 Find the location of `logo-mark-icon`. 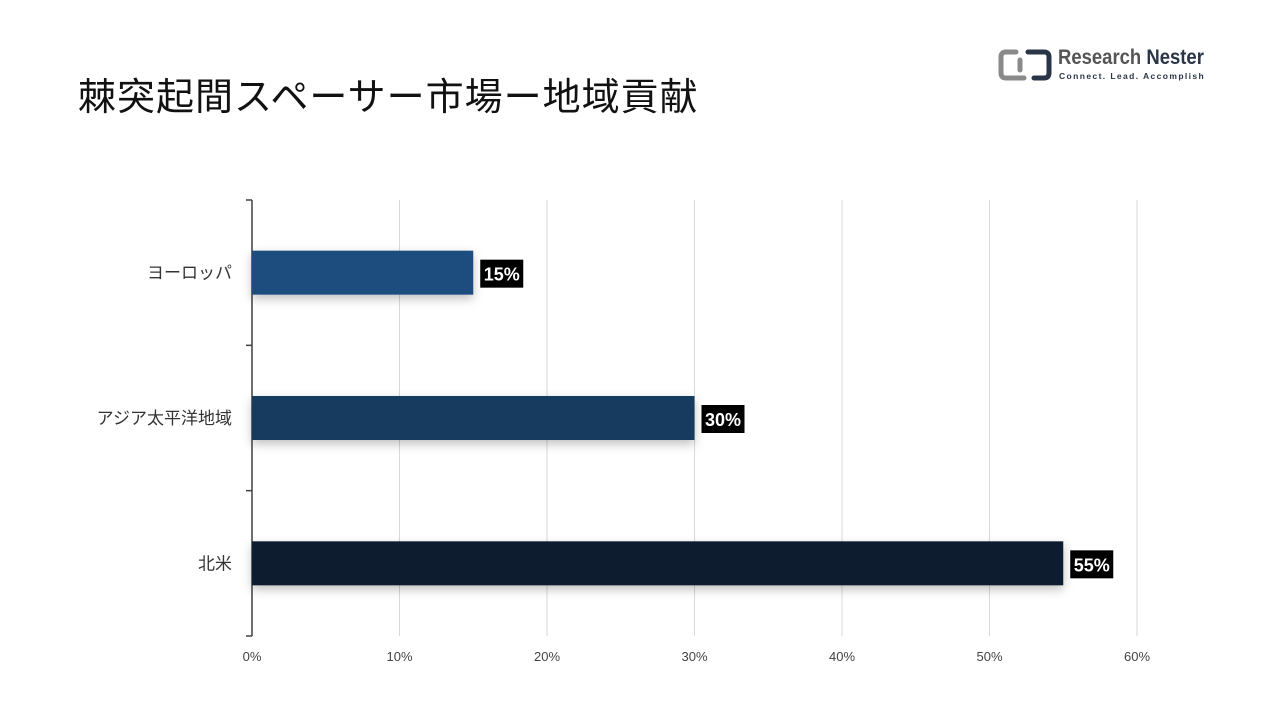

logo-mark-icon is located at coordinates (1025, 65).